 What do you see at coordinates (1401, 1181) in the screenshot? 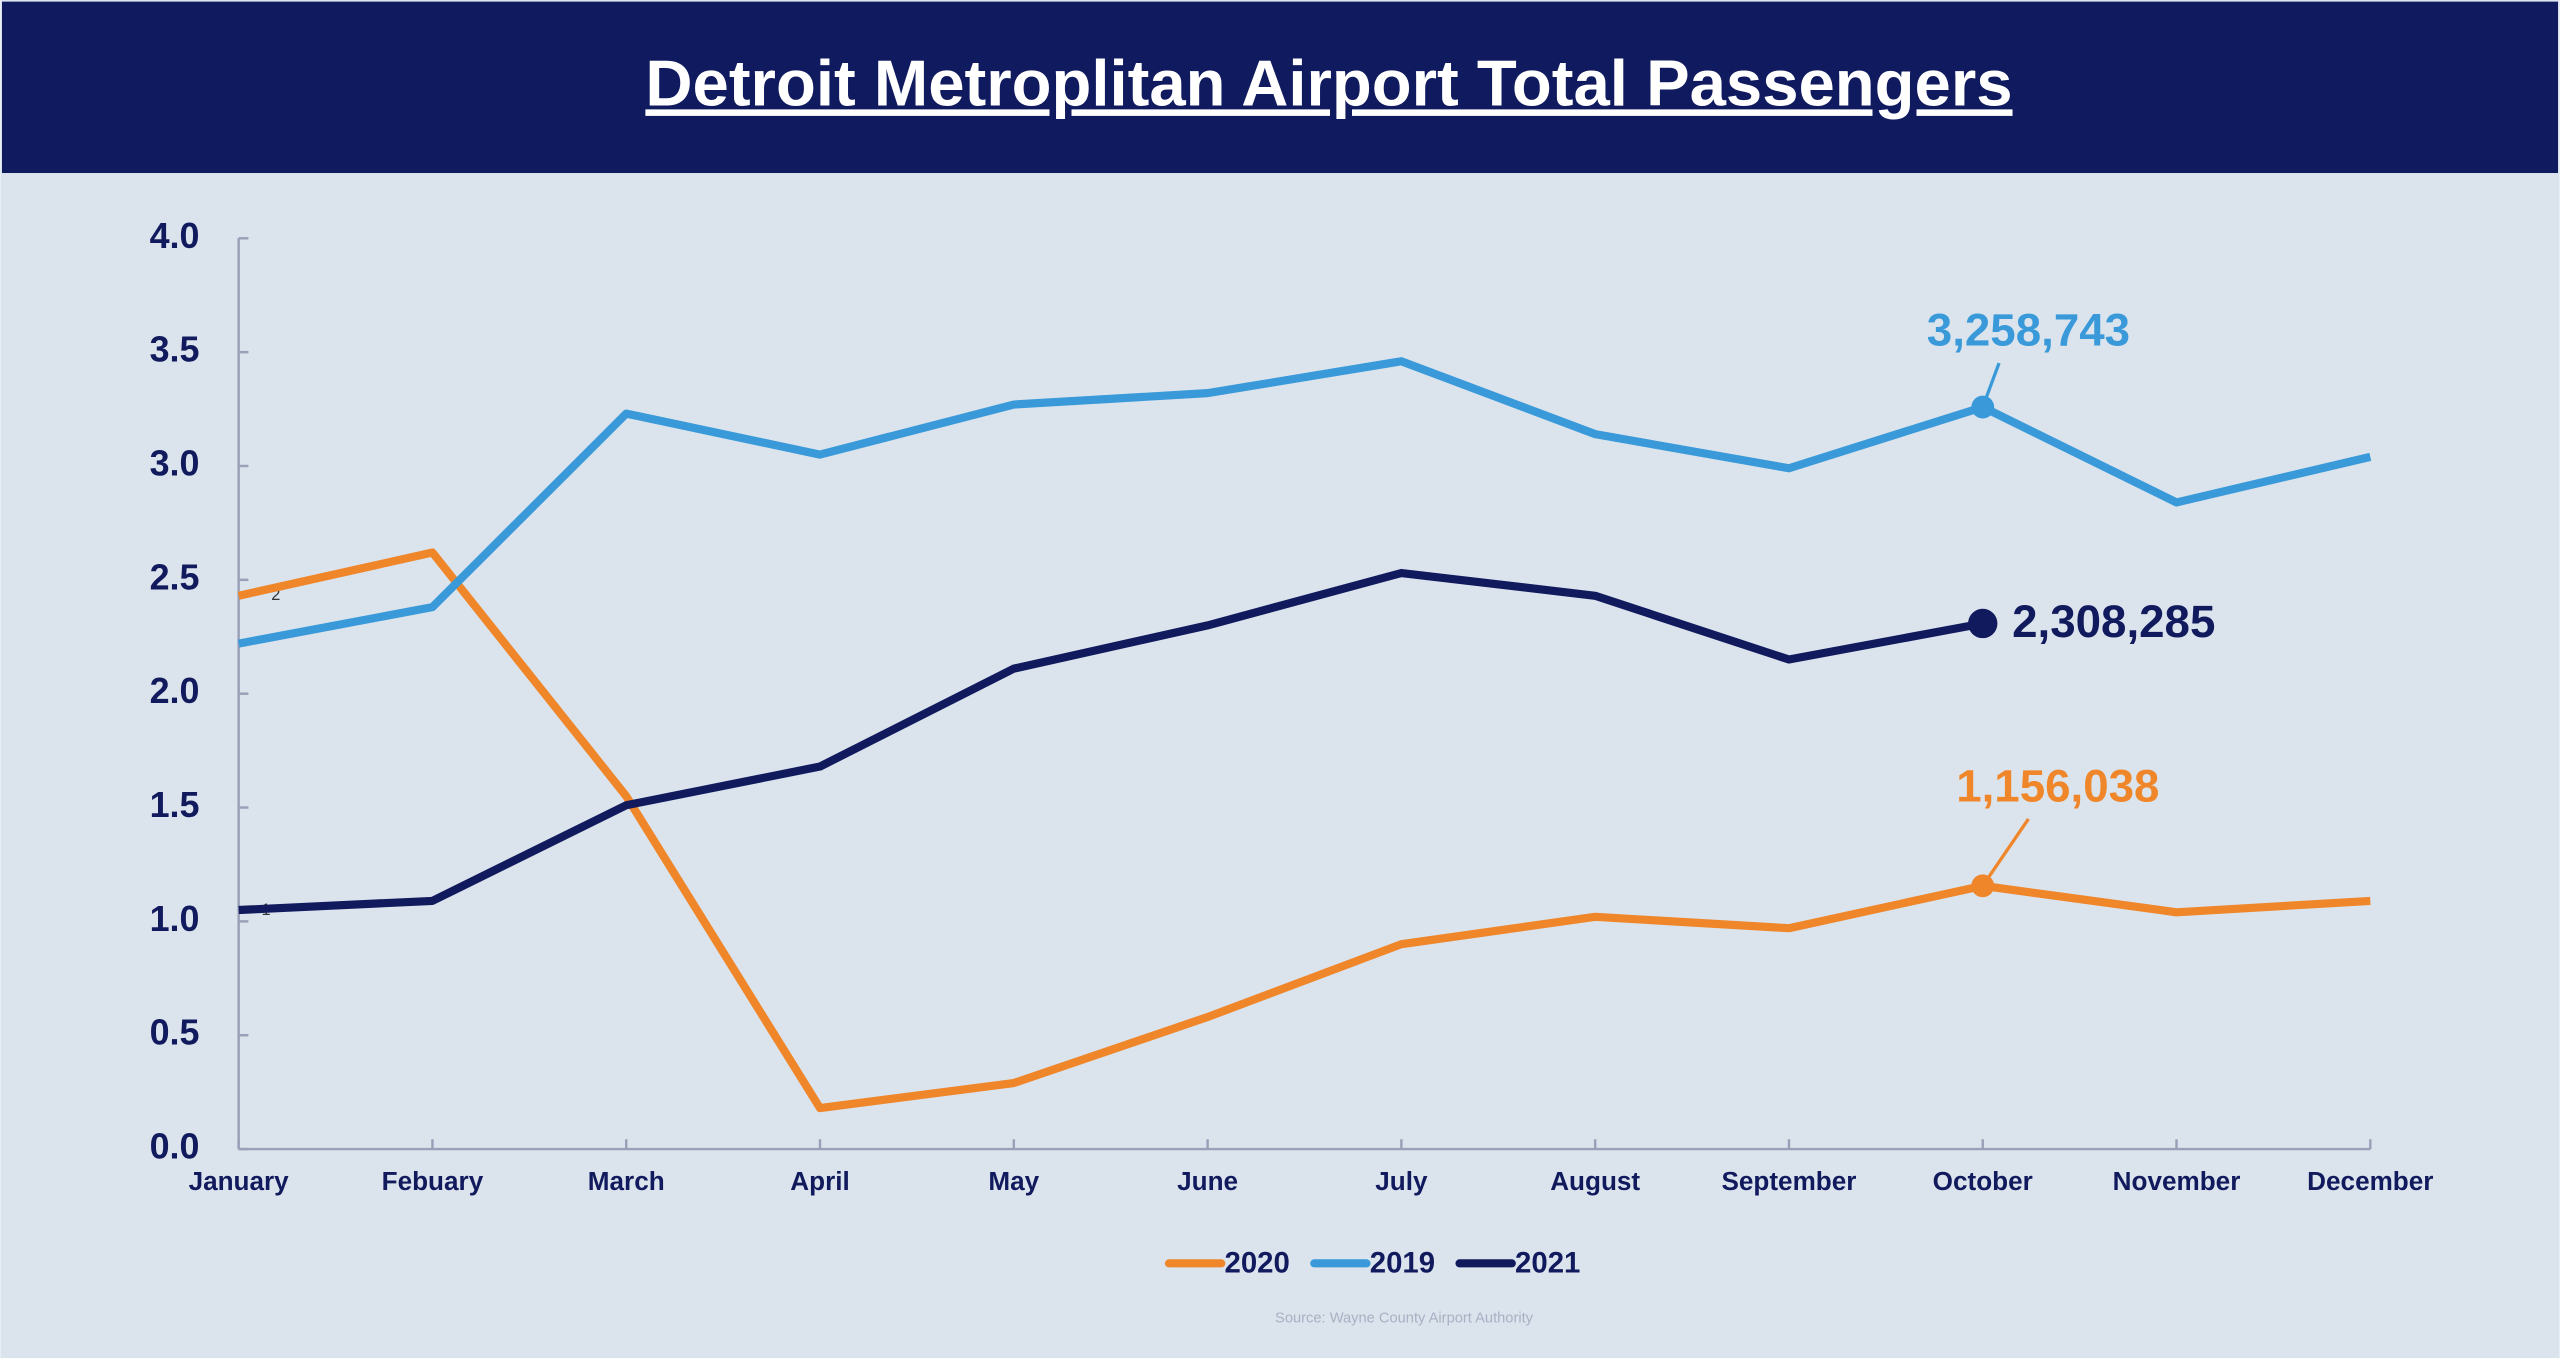
I see `x-tick-label: July` at bounding box center [1401, 1181].